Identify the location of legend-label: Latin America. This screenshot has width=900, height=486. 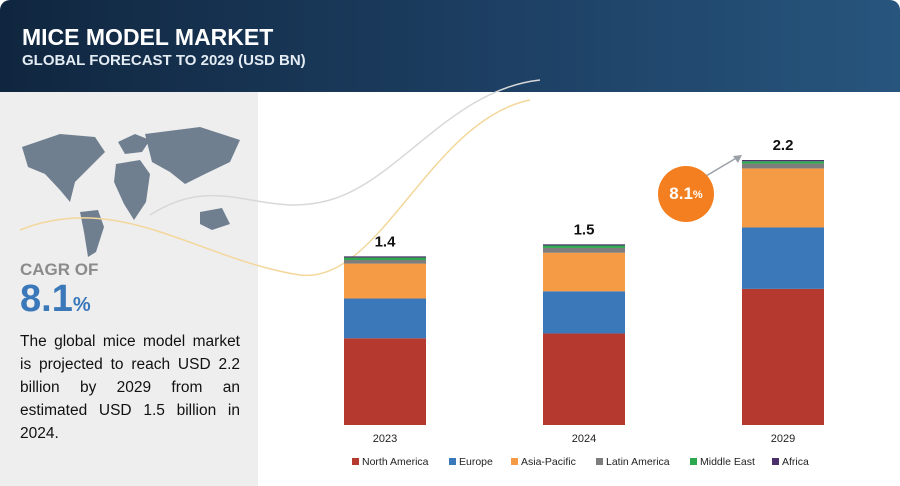
(638, 462).